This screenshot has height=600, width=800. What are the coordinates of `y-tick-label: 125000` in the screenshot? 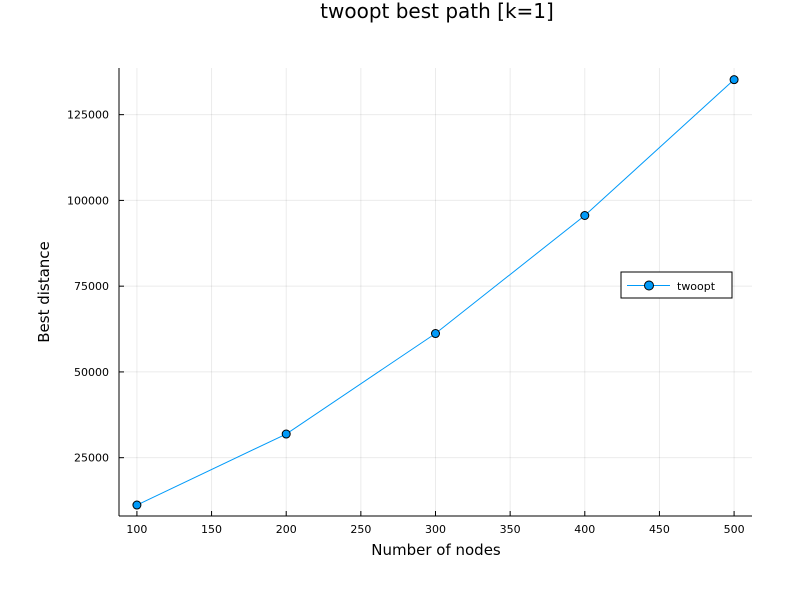 It's located at (88, 115).